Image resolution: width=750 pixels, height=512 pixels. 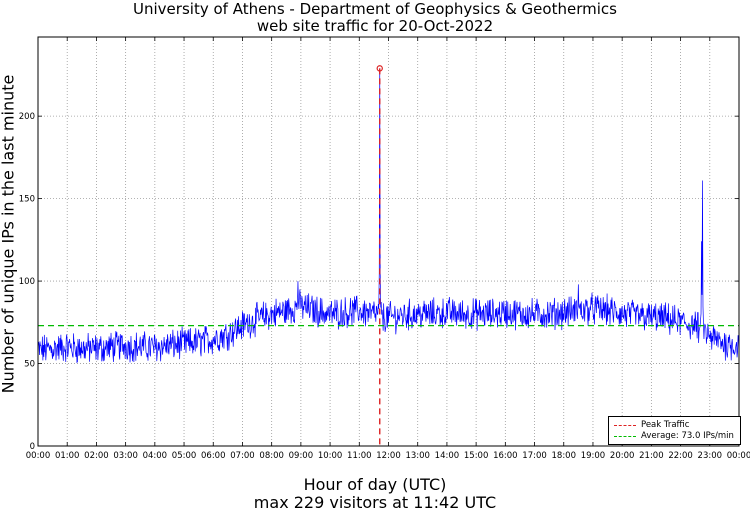 What do you see at coordinates (301, 456) in the screenshot?
I see `x-tick-label: 09:00` at bounding box center [301, 456].